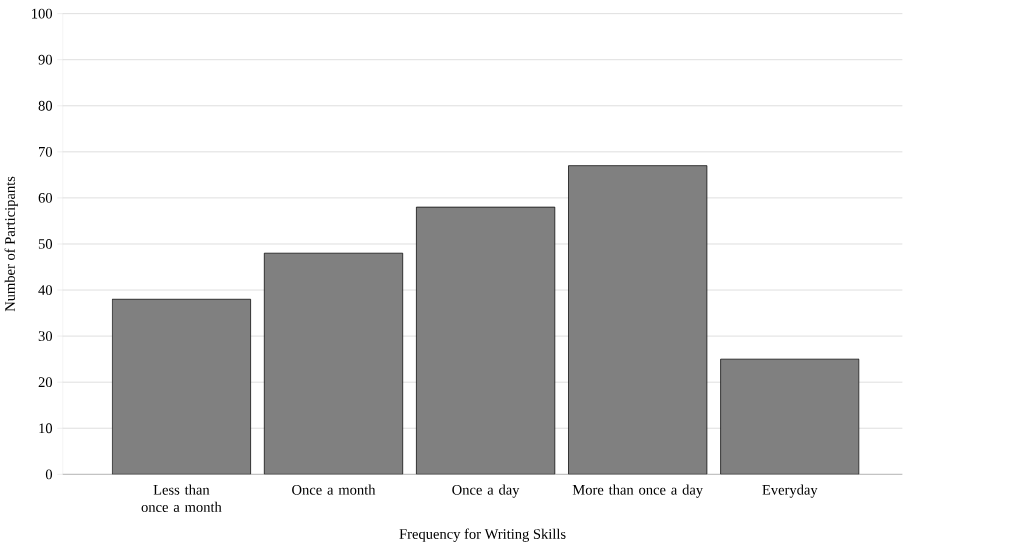 This screenshot has width=1021, height=556. Describe the element at coordinates (11, 244) in the screenshot. I see `y-axis-title: Number of Participants` at that location.